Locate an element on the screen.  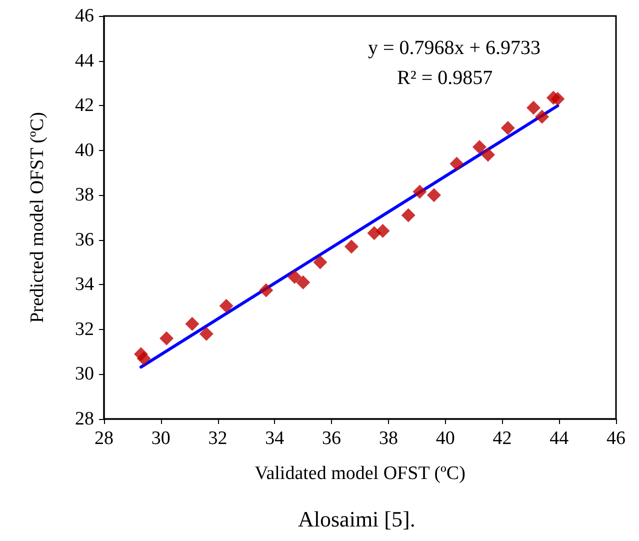
x-tick-label: 34 is located at coordinates (275, 438).